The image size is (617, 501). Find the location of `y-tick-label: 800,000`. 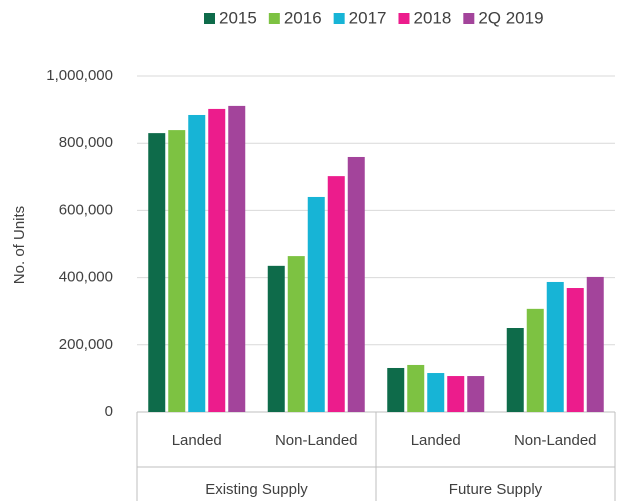

y-tick-label: 800,000 is located at coordinates (86, 142).